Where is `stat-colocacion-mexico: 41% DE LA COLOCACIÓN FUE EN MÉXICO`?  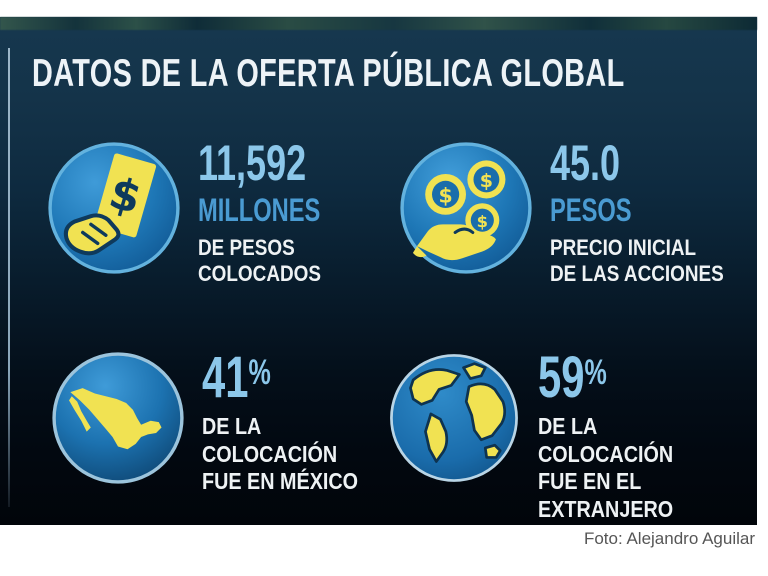
stat-colocacion-mexico: 41% DE LA COLOCACIÓN FUE EN MÉXICO is located at coordinates (216, 420).